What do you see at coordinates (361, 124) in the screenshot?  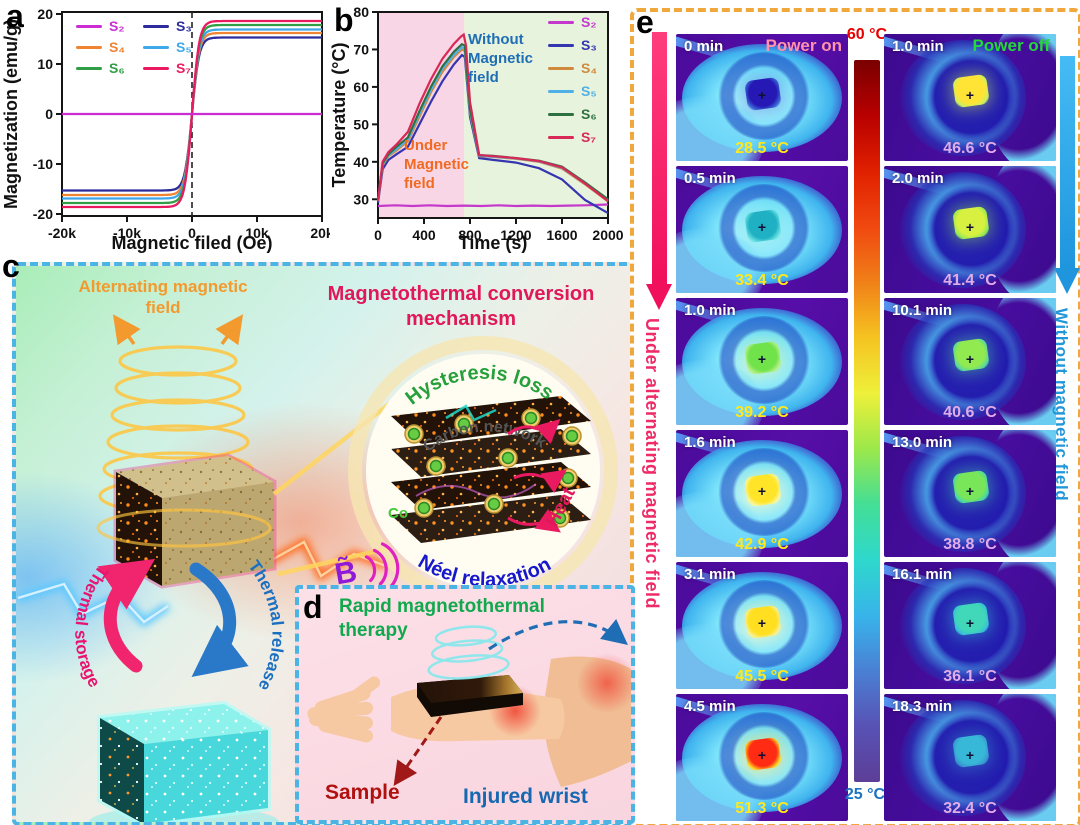 I see `y-tick-b: 50` at bounding box center [361, 124].